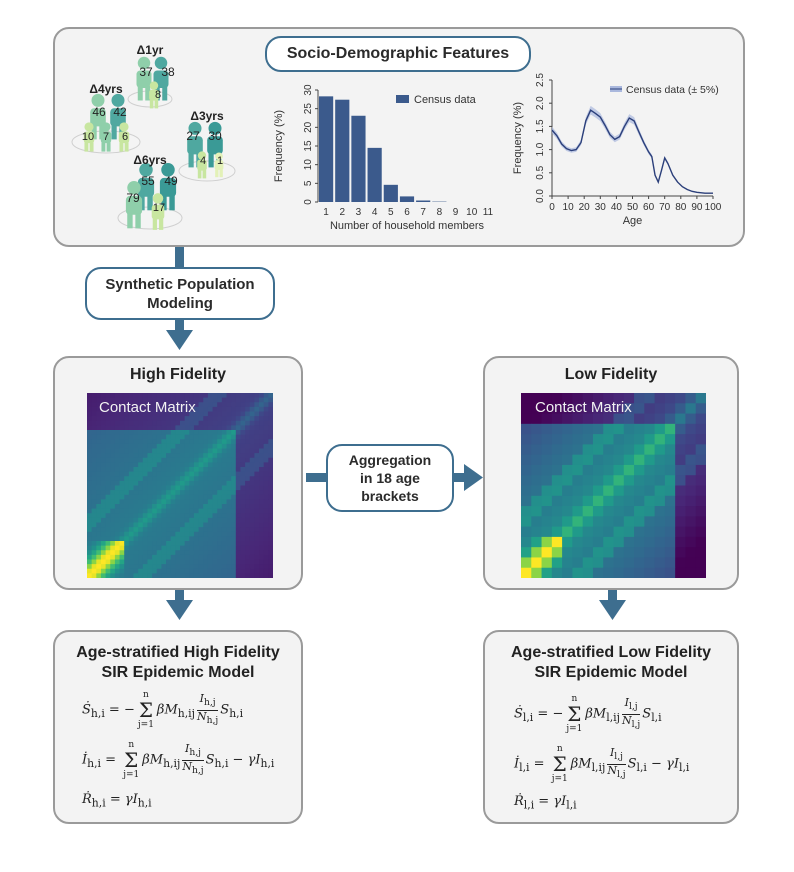 This screenshot has height=872, width=794. Describe the element at coordinates (601, 207) in the screenshot. I see `x-tick-label: 30` at that location.